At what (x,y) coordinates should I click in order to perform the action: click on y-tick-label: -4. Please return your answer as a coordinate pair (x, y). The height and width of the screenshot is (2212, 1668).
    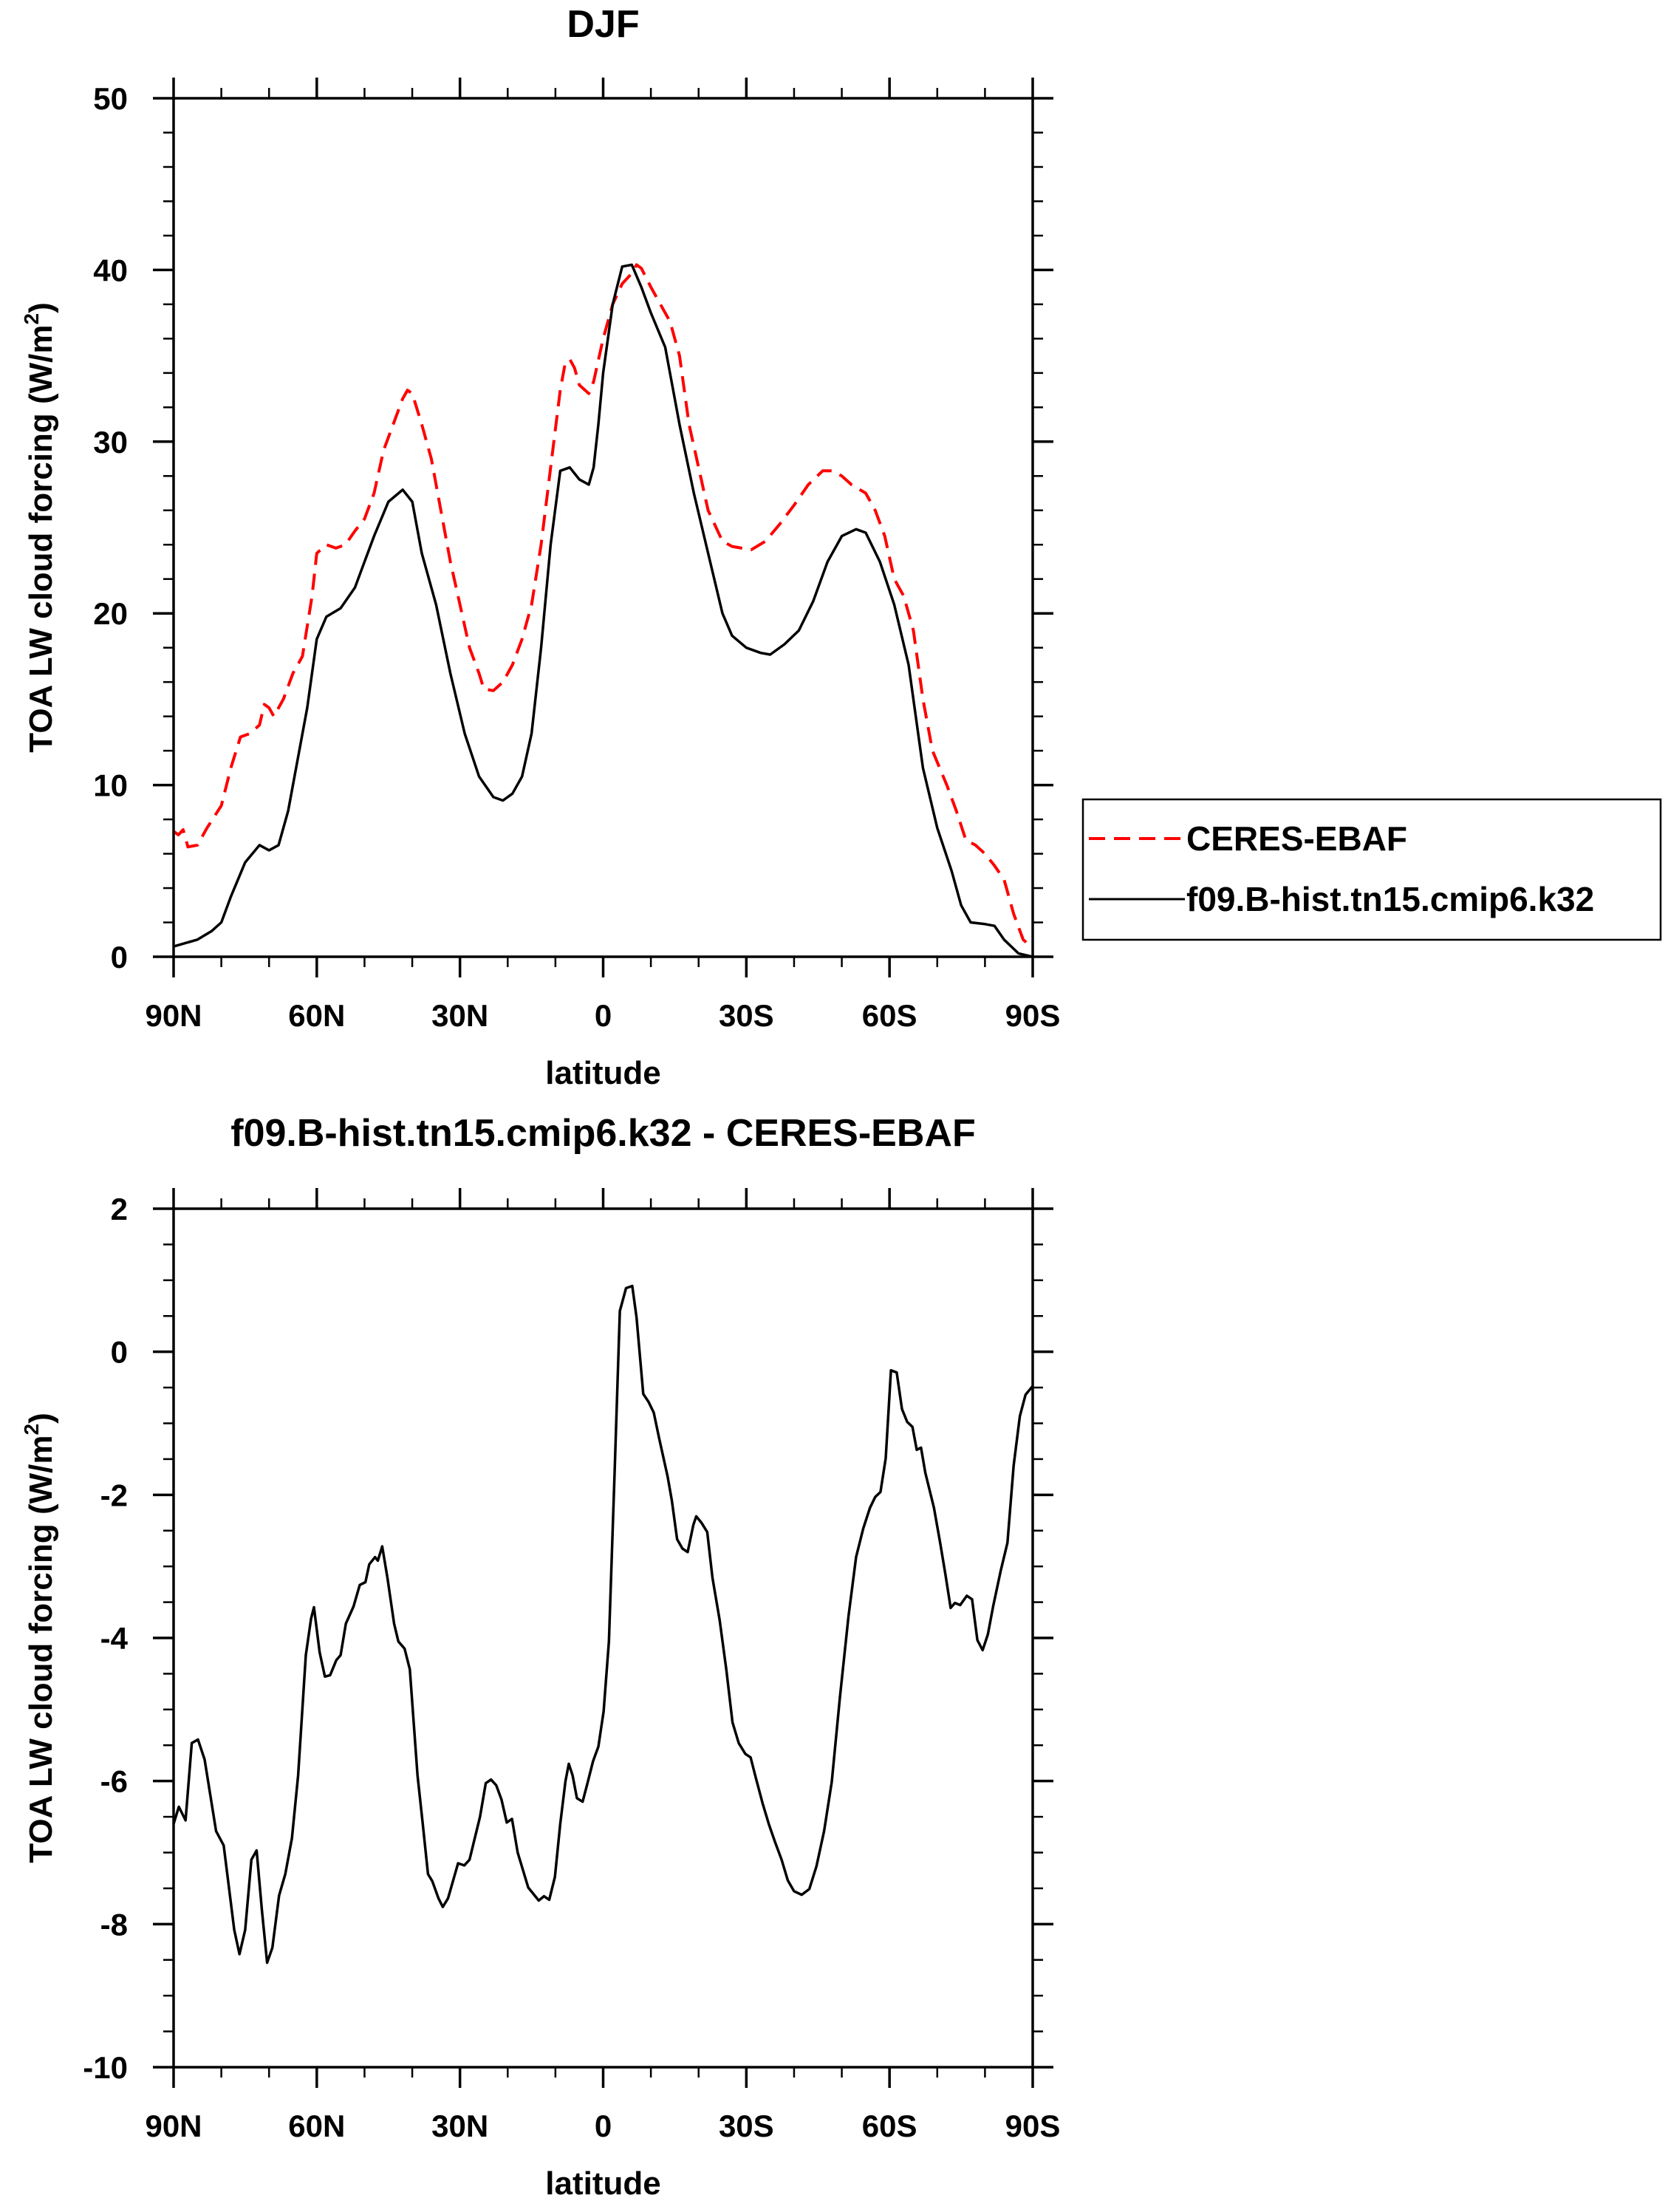
    Looking at the image, I should click on (114, 1638).